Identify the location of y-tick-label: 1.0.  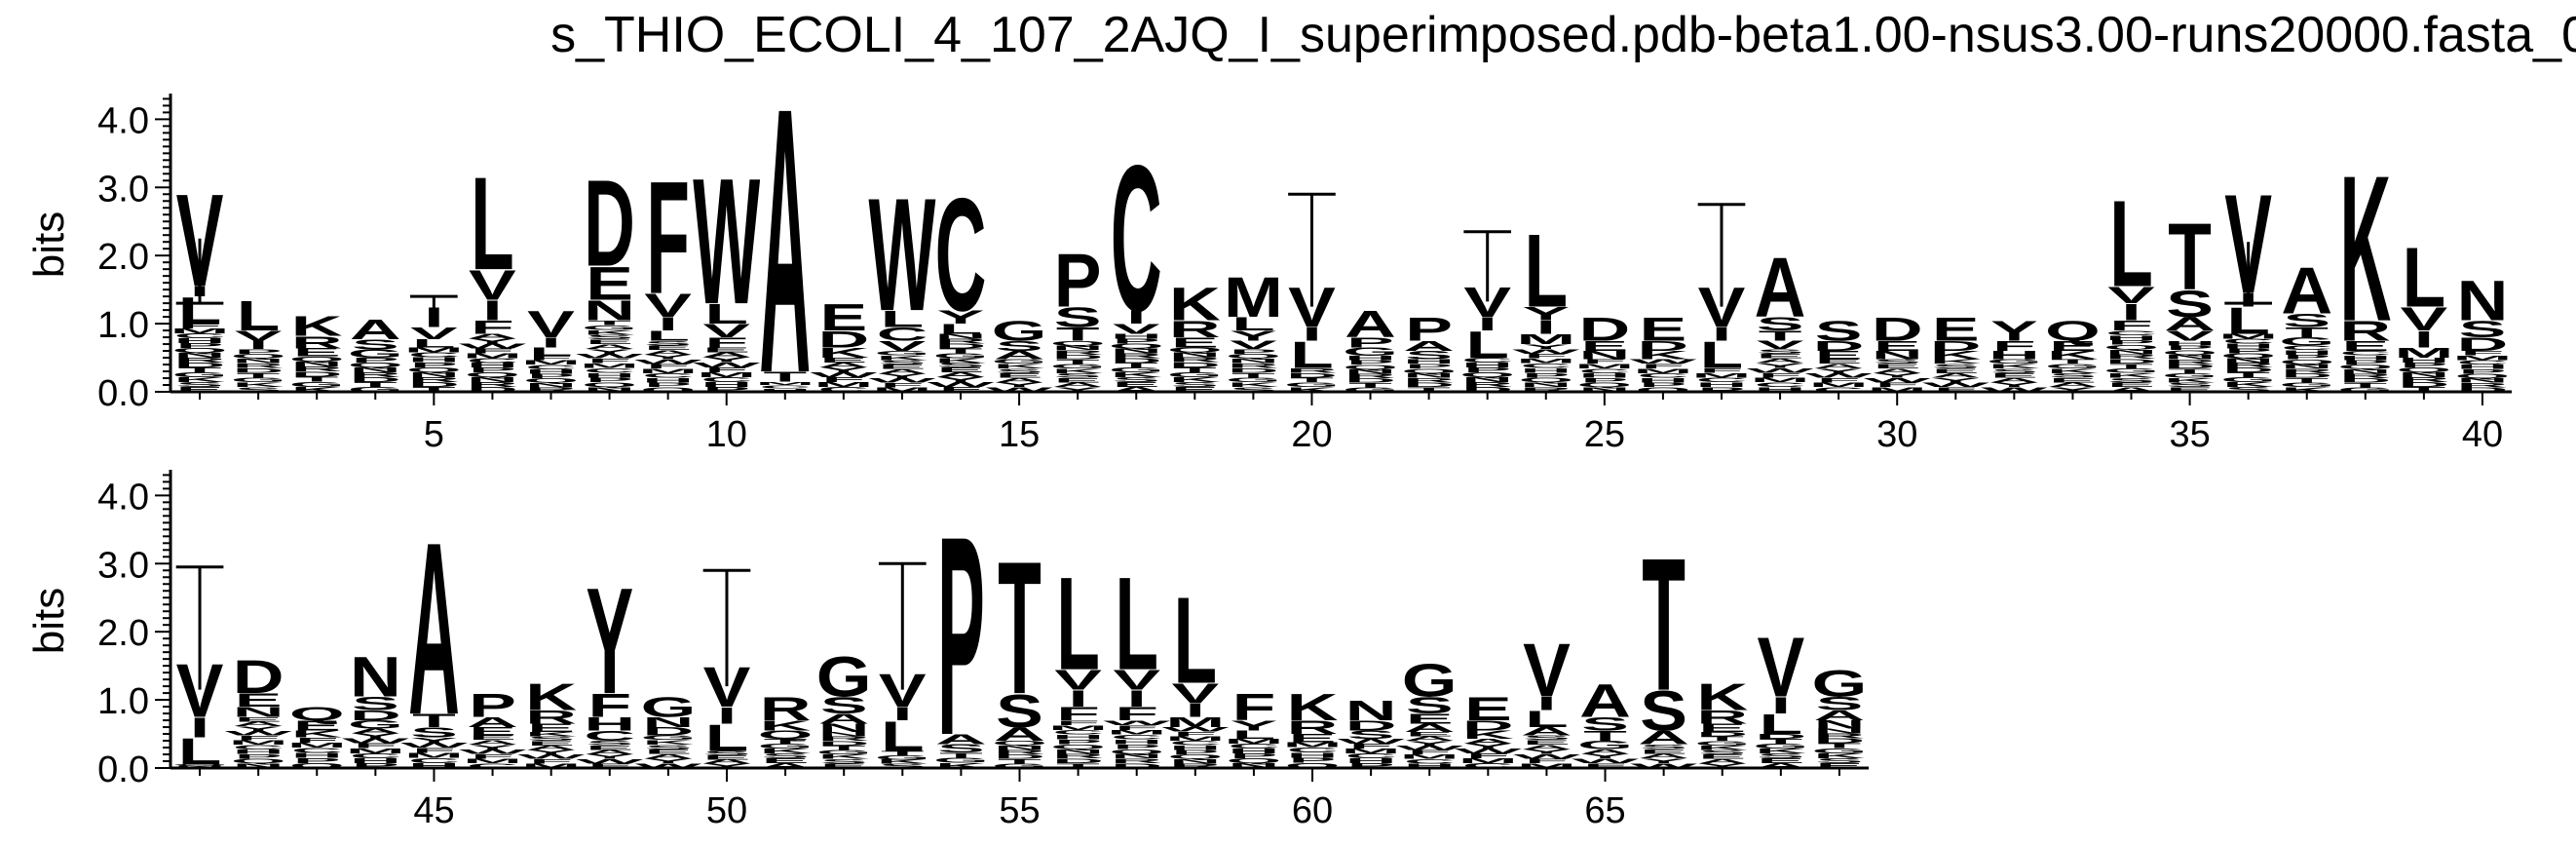
(123, 325).